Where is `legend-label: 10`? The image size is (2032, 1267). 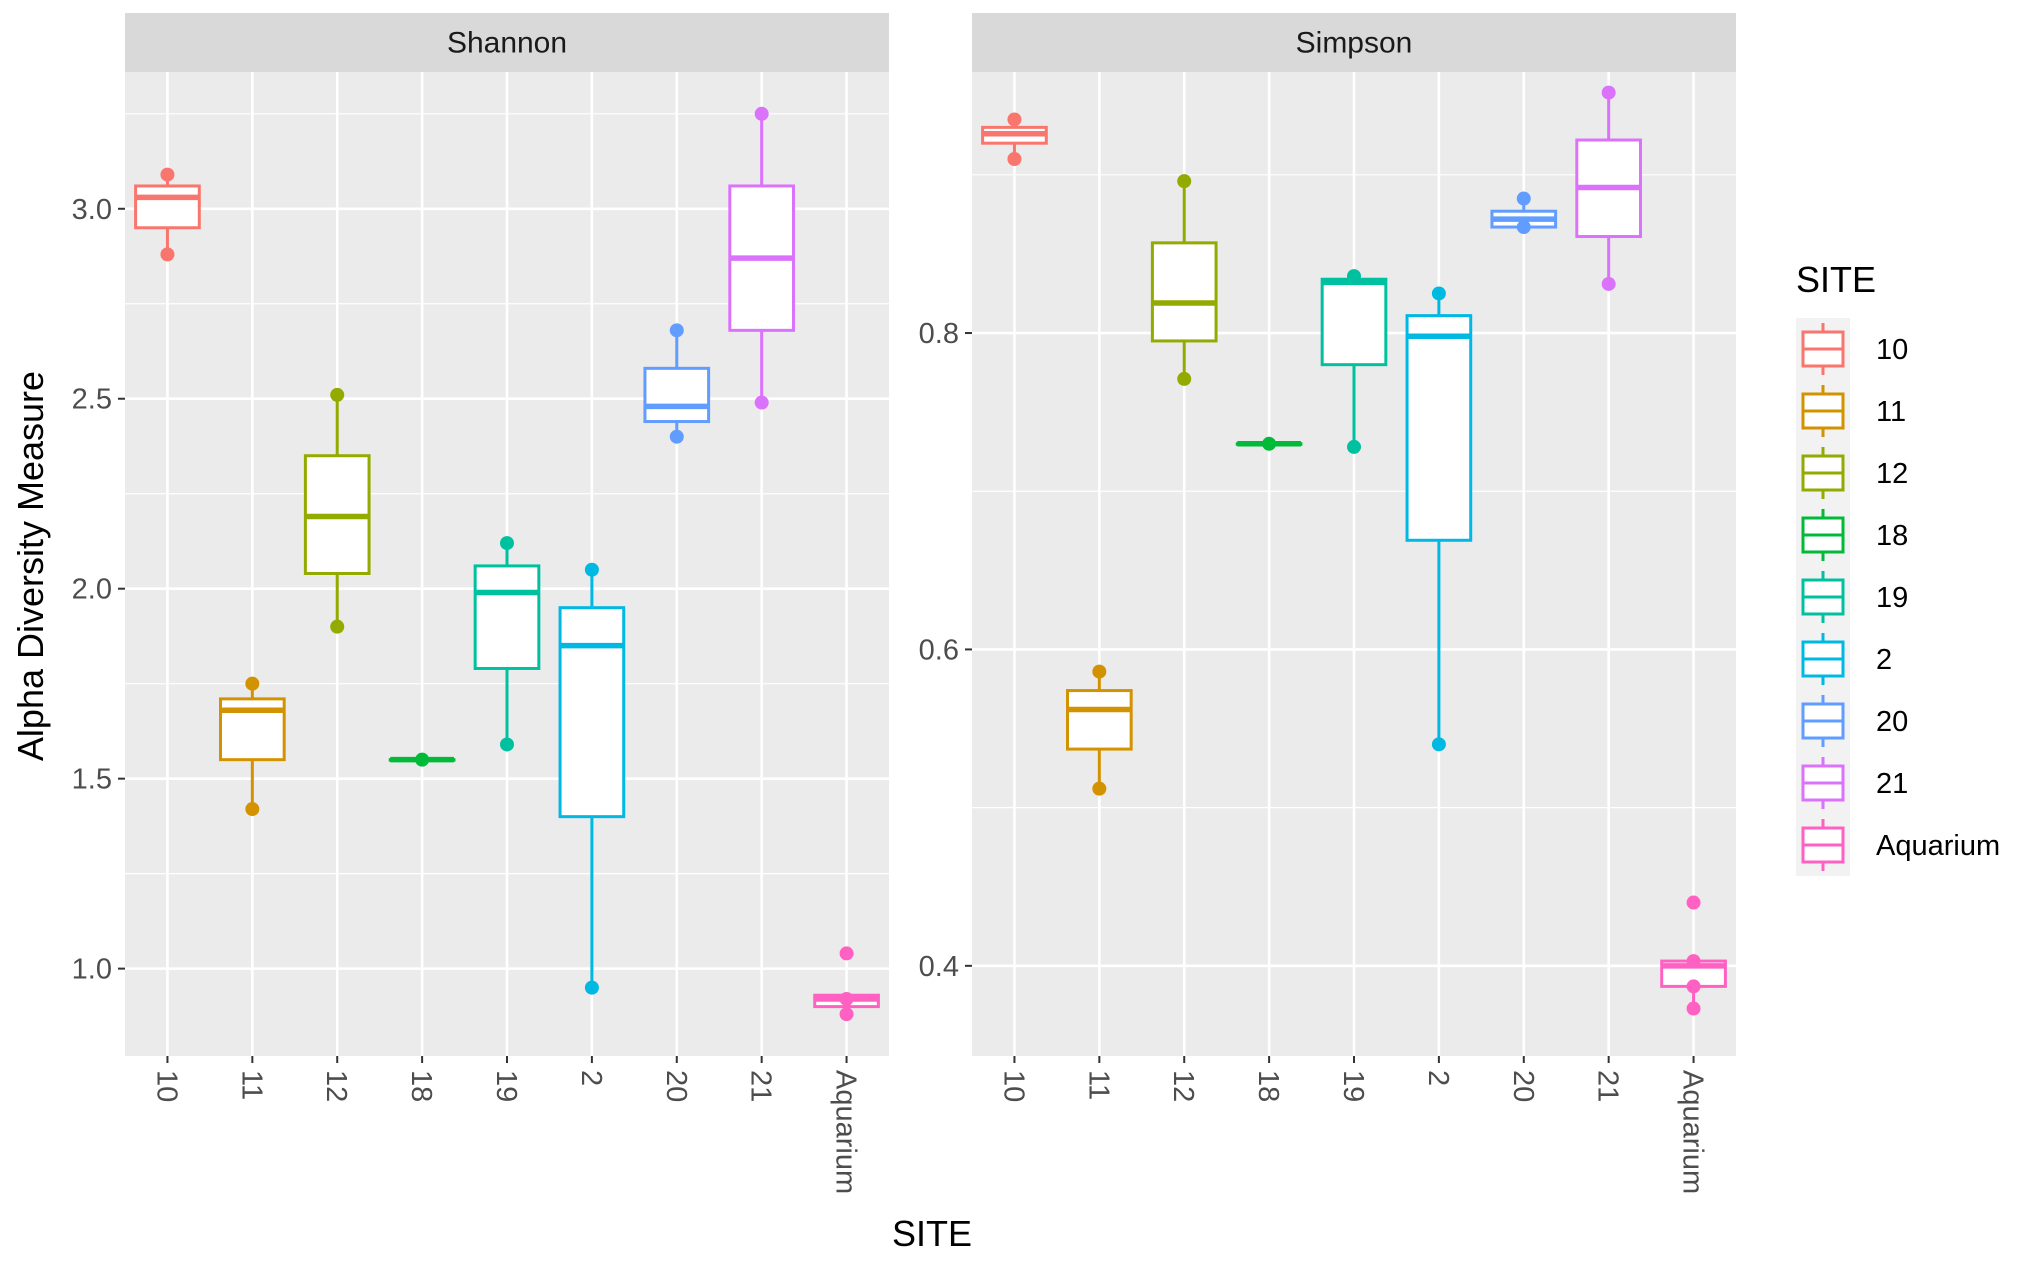 legend-label: 10 is located at coordinates (1892, 350).